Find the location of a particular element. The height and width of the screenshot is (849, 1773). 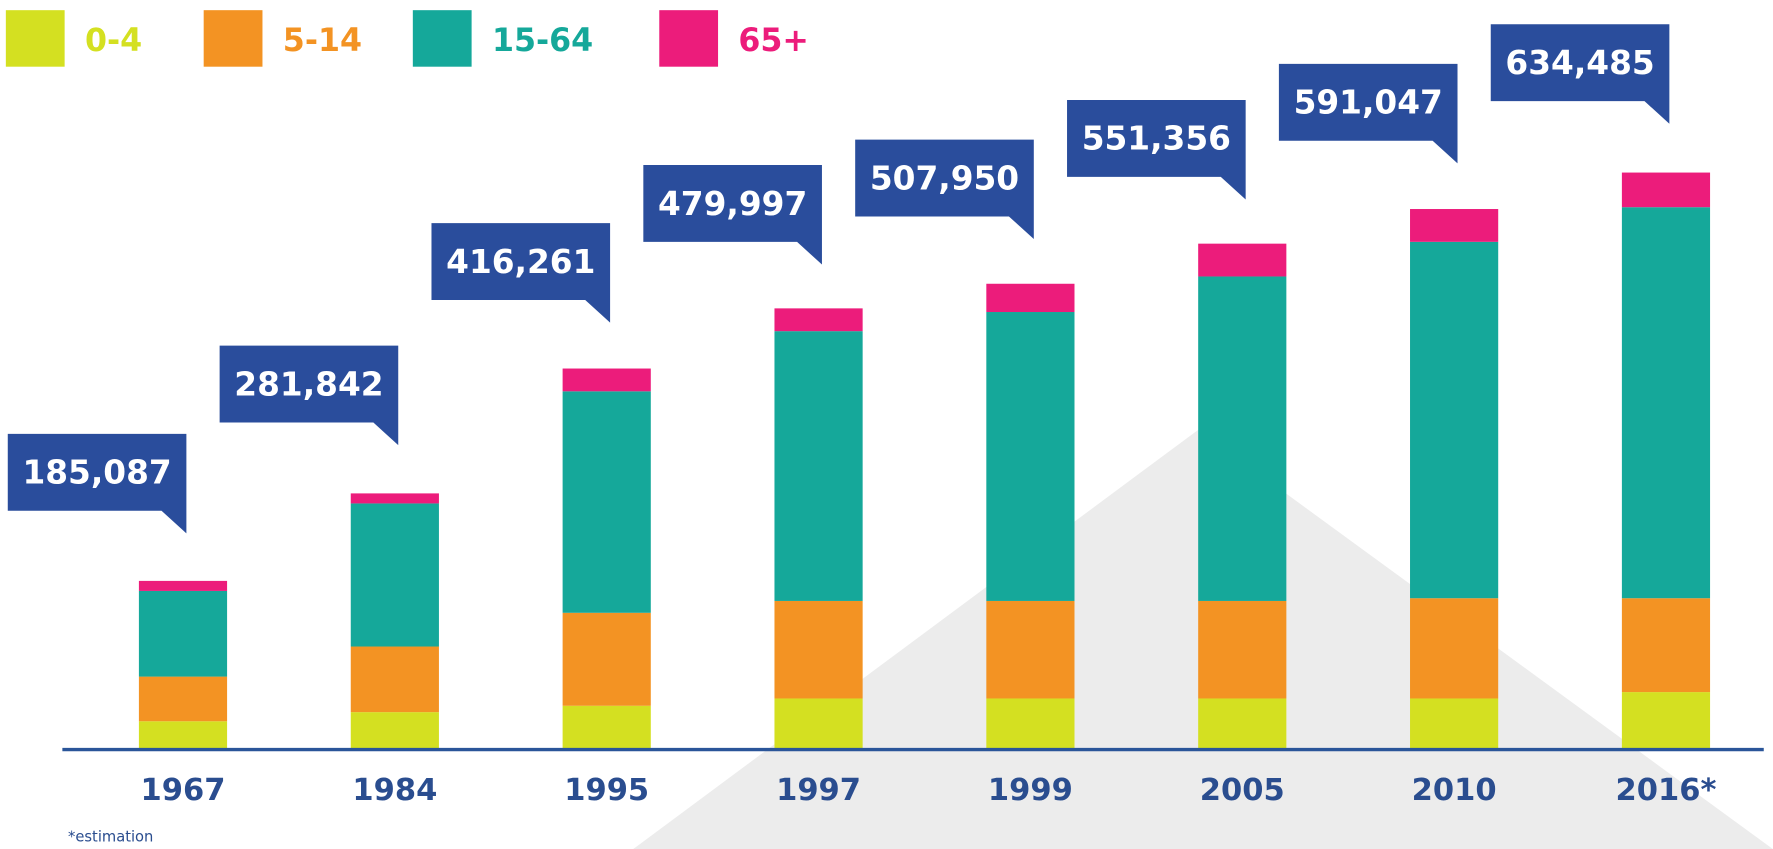

total-label: 479,997 is located at coordinates (732, 204).